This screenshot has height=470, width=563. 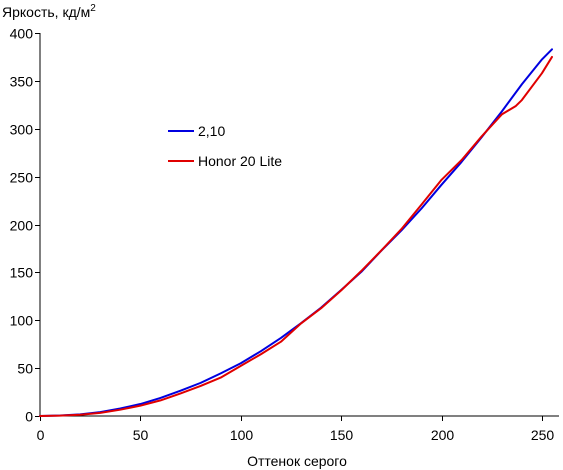 I want to click on x-tick-label: 200, so click(x=443, y=435).